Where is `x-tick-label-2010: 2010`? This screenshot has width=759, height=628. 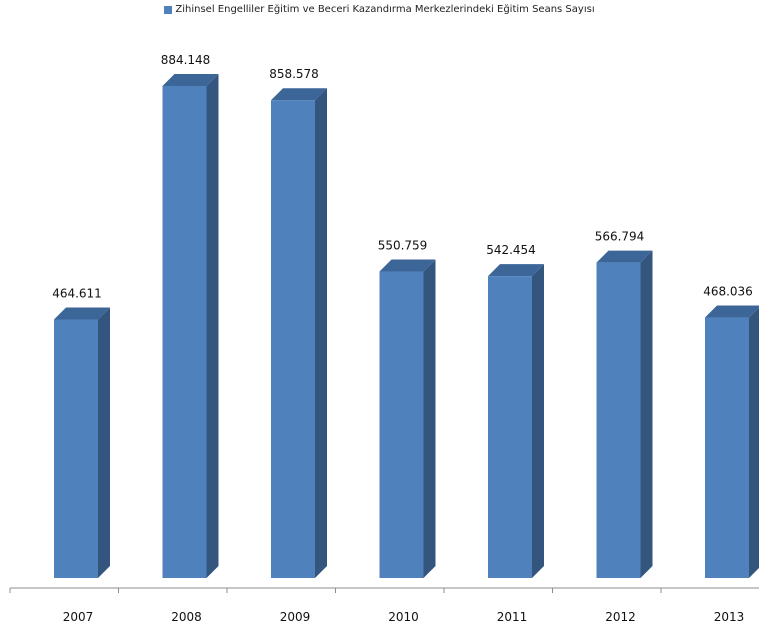 x-tick-label-2010: 2010 is located at coordinates (403, 617).